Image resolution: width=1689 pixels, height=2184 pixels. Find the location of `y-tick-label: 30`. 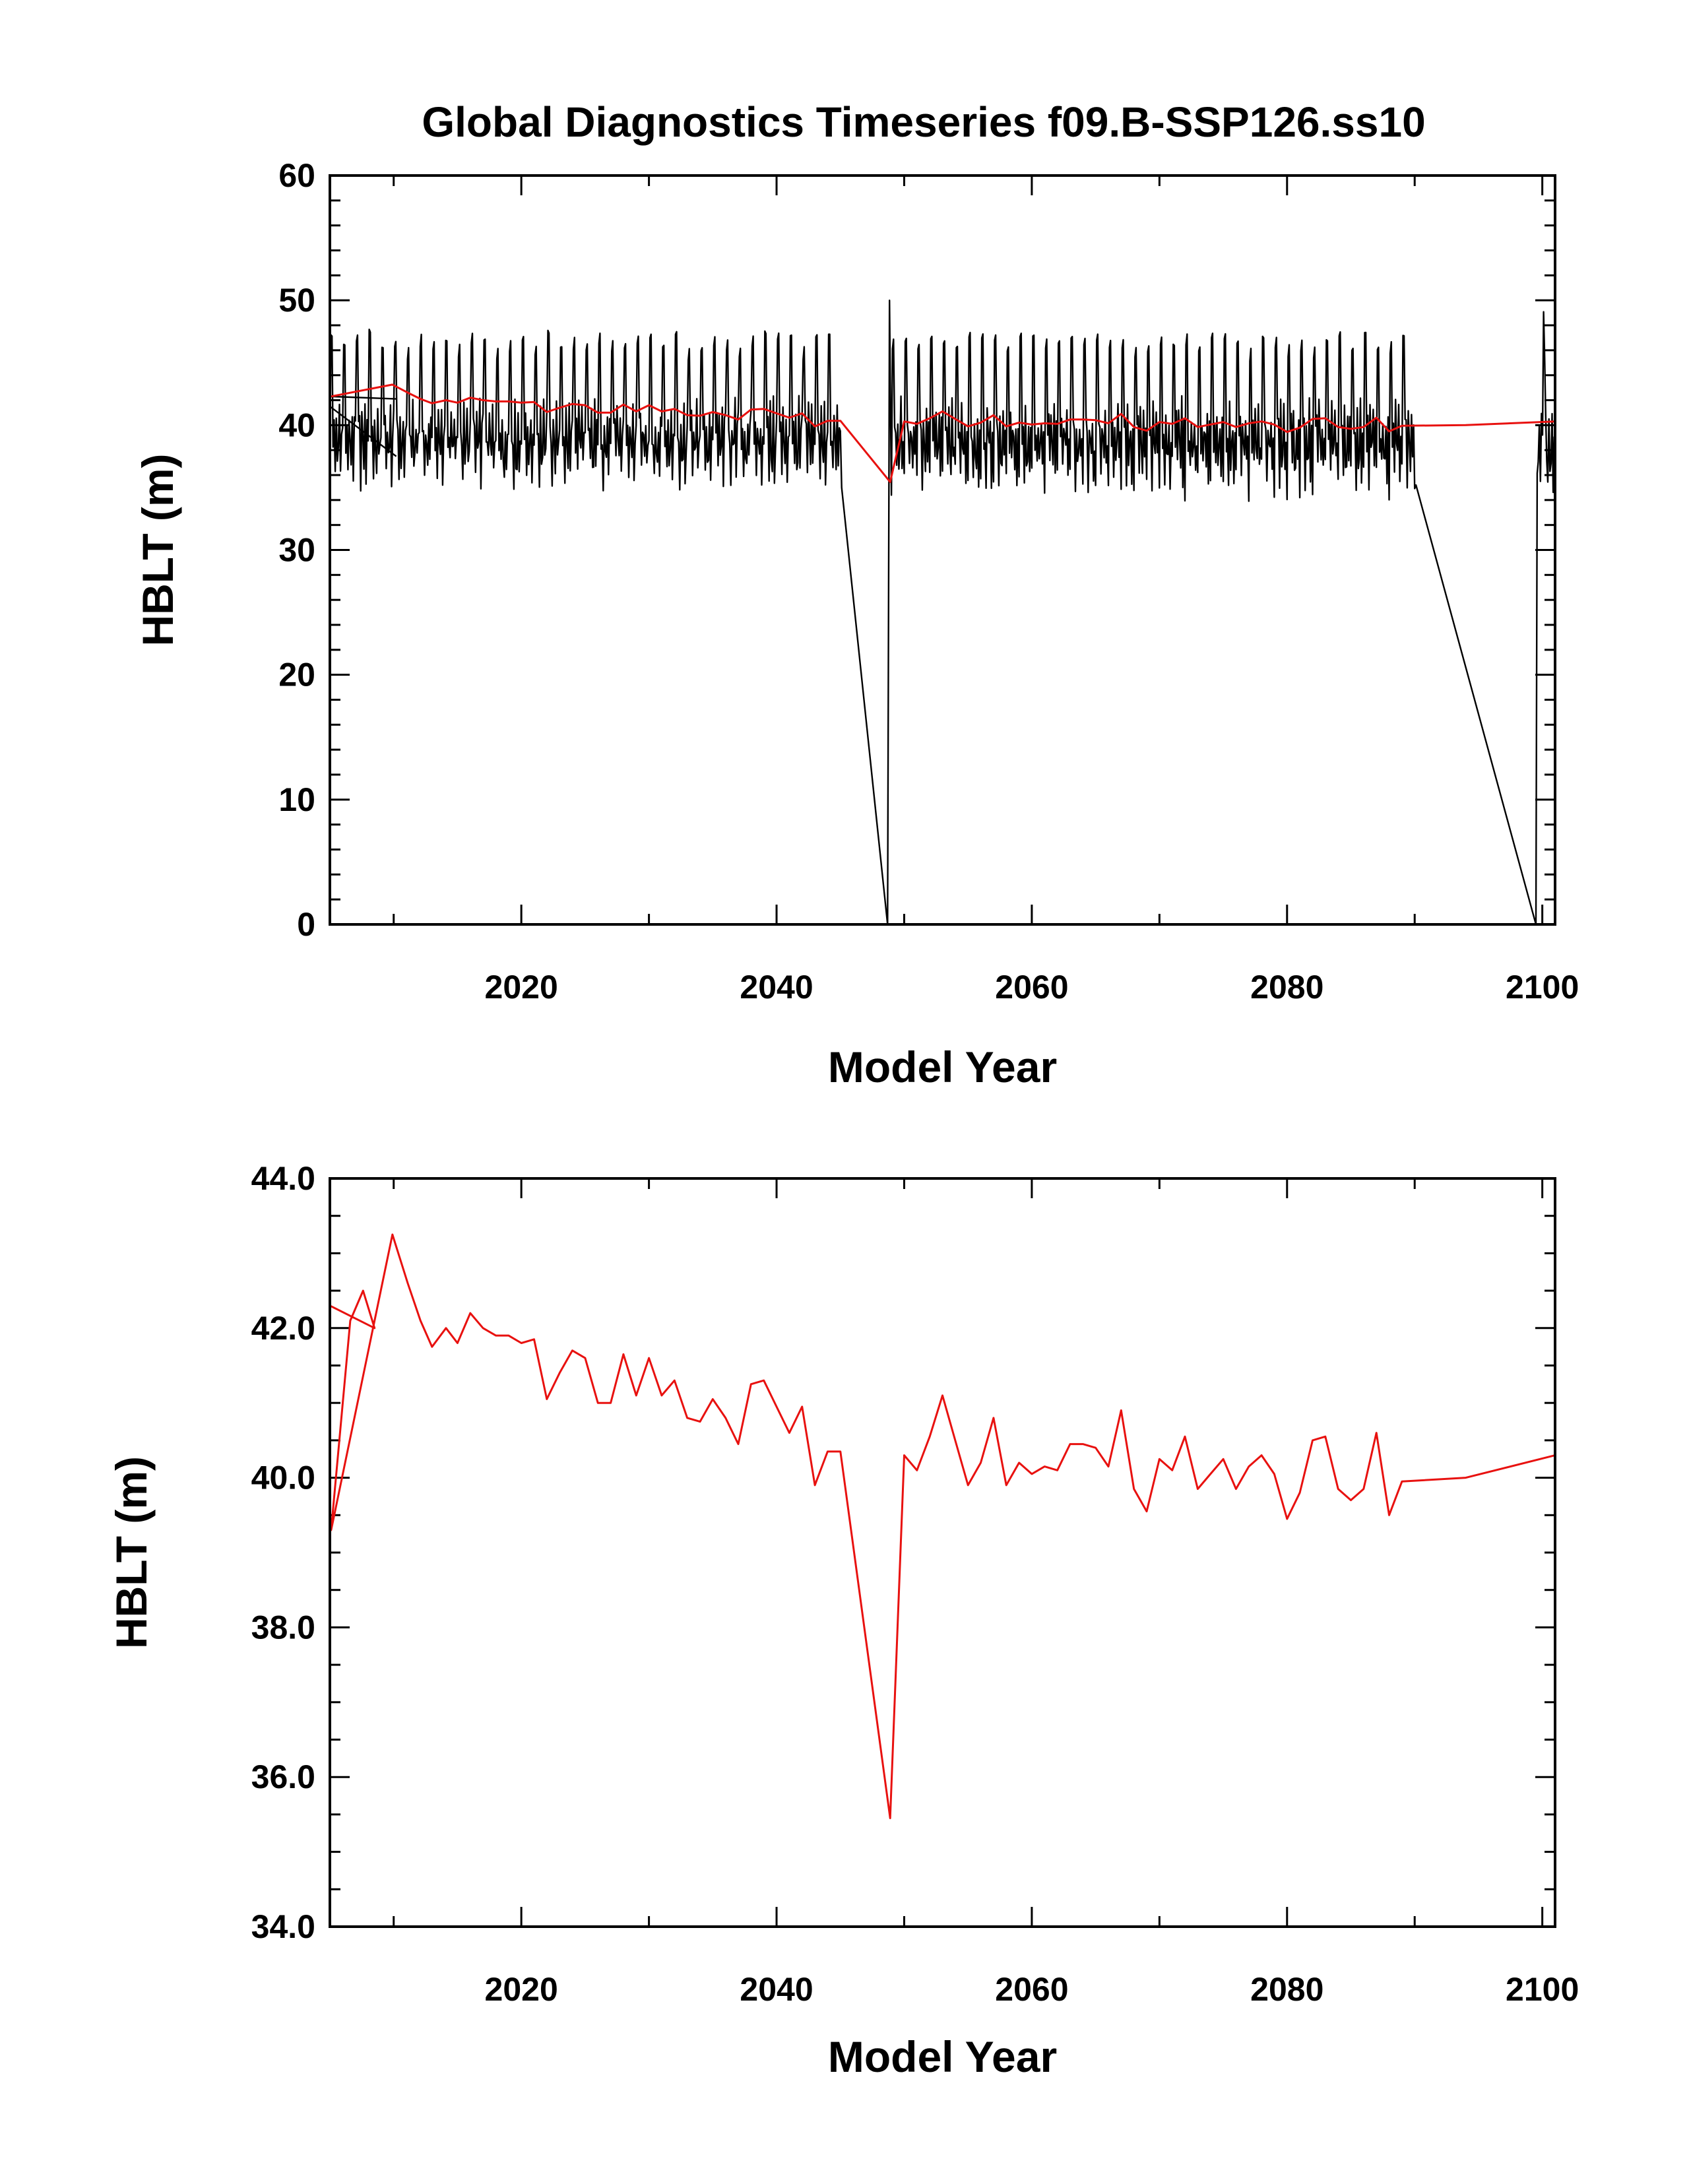

y-tick-label: 30 is located at coordinates (296, 550).